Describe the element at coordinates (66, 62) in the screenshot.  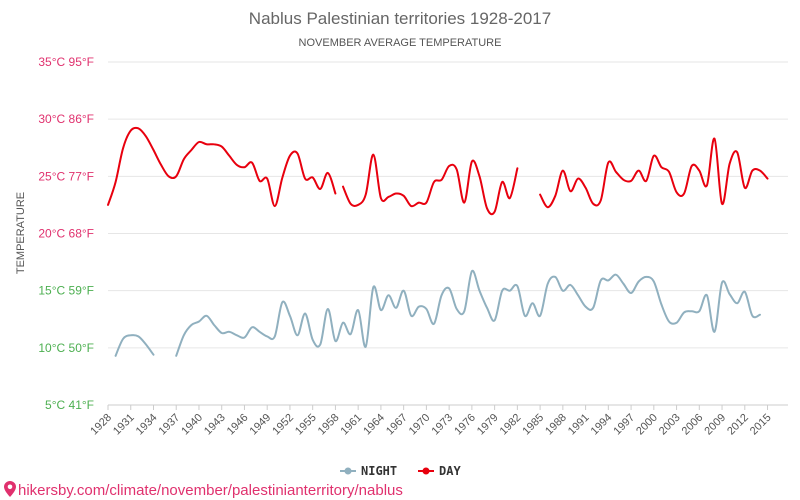
I see `y-tick-label: 35°C 95°F` at that location.